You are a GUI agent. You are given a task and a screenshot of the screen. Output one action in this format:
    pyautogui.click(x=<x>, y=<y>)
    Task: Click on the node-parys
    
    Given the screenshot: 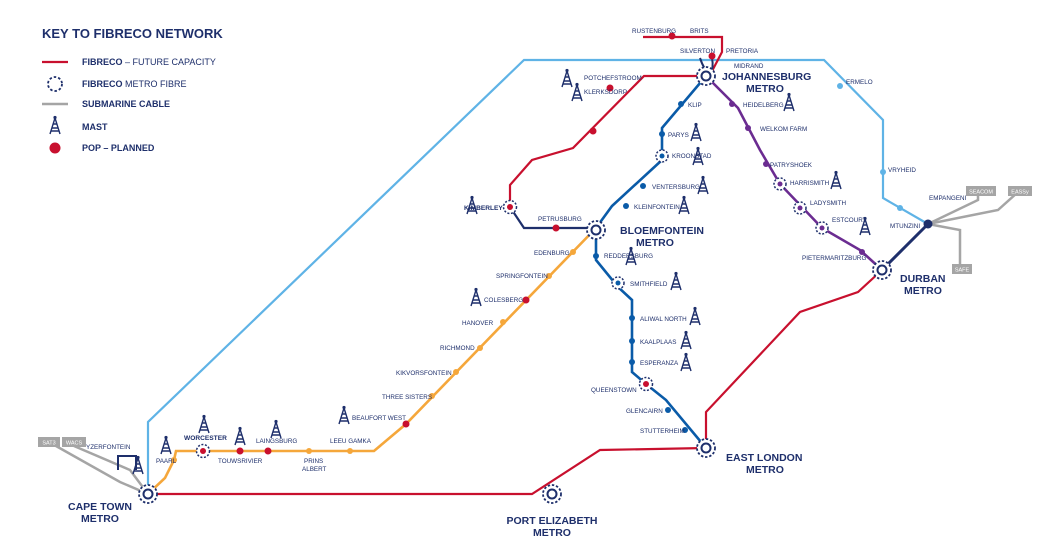 What is the action you would take?
    pyautogui.click(x=662, y=134)
    